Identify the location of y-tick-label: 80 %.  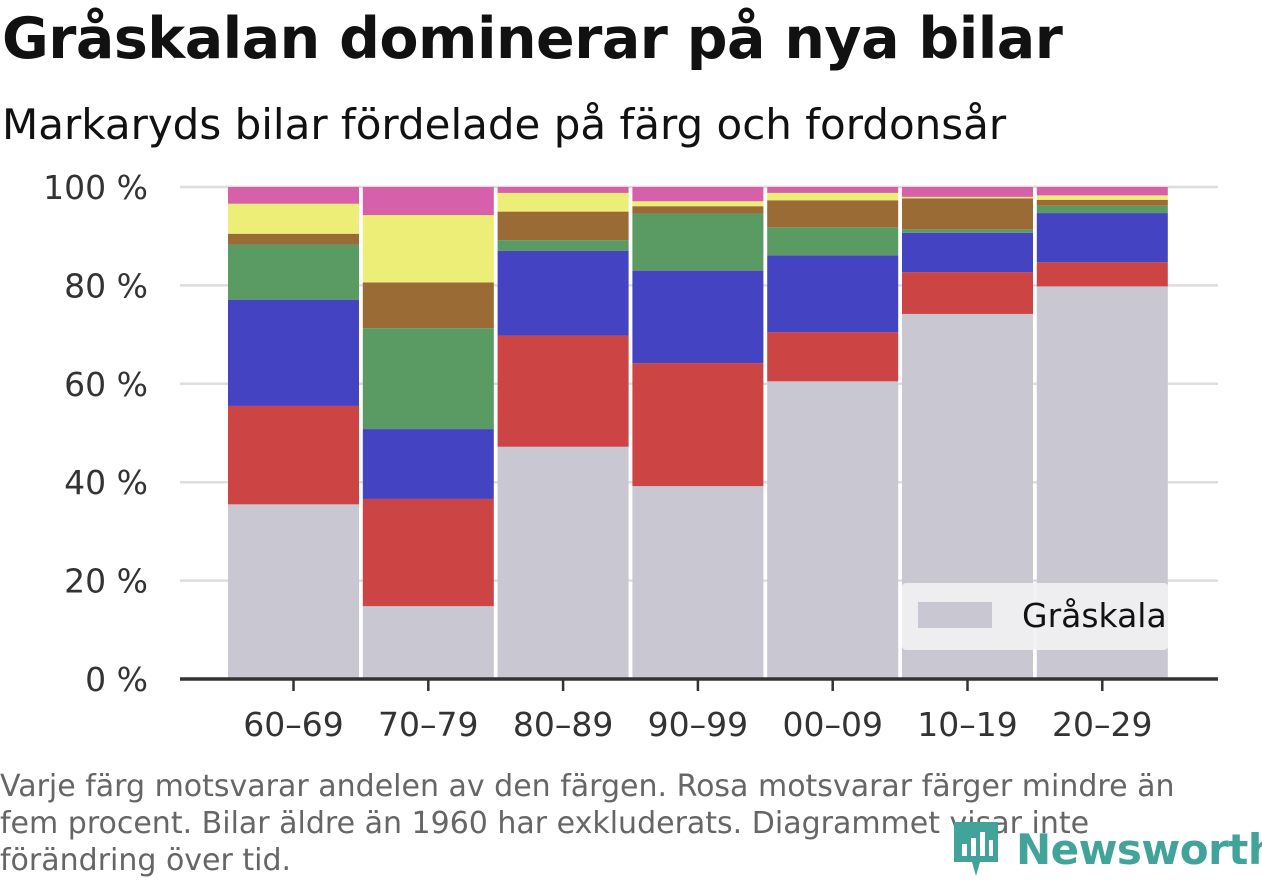
(106, 285).